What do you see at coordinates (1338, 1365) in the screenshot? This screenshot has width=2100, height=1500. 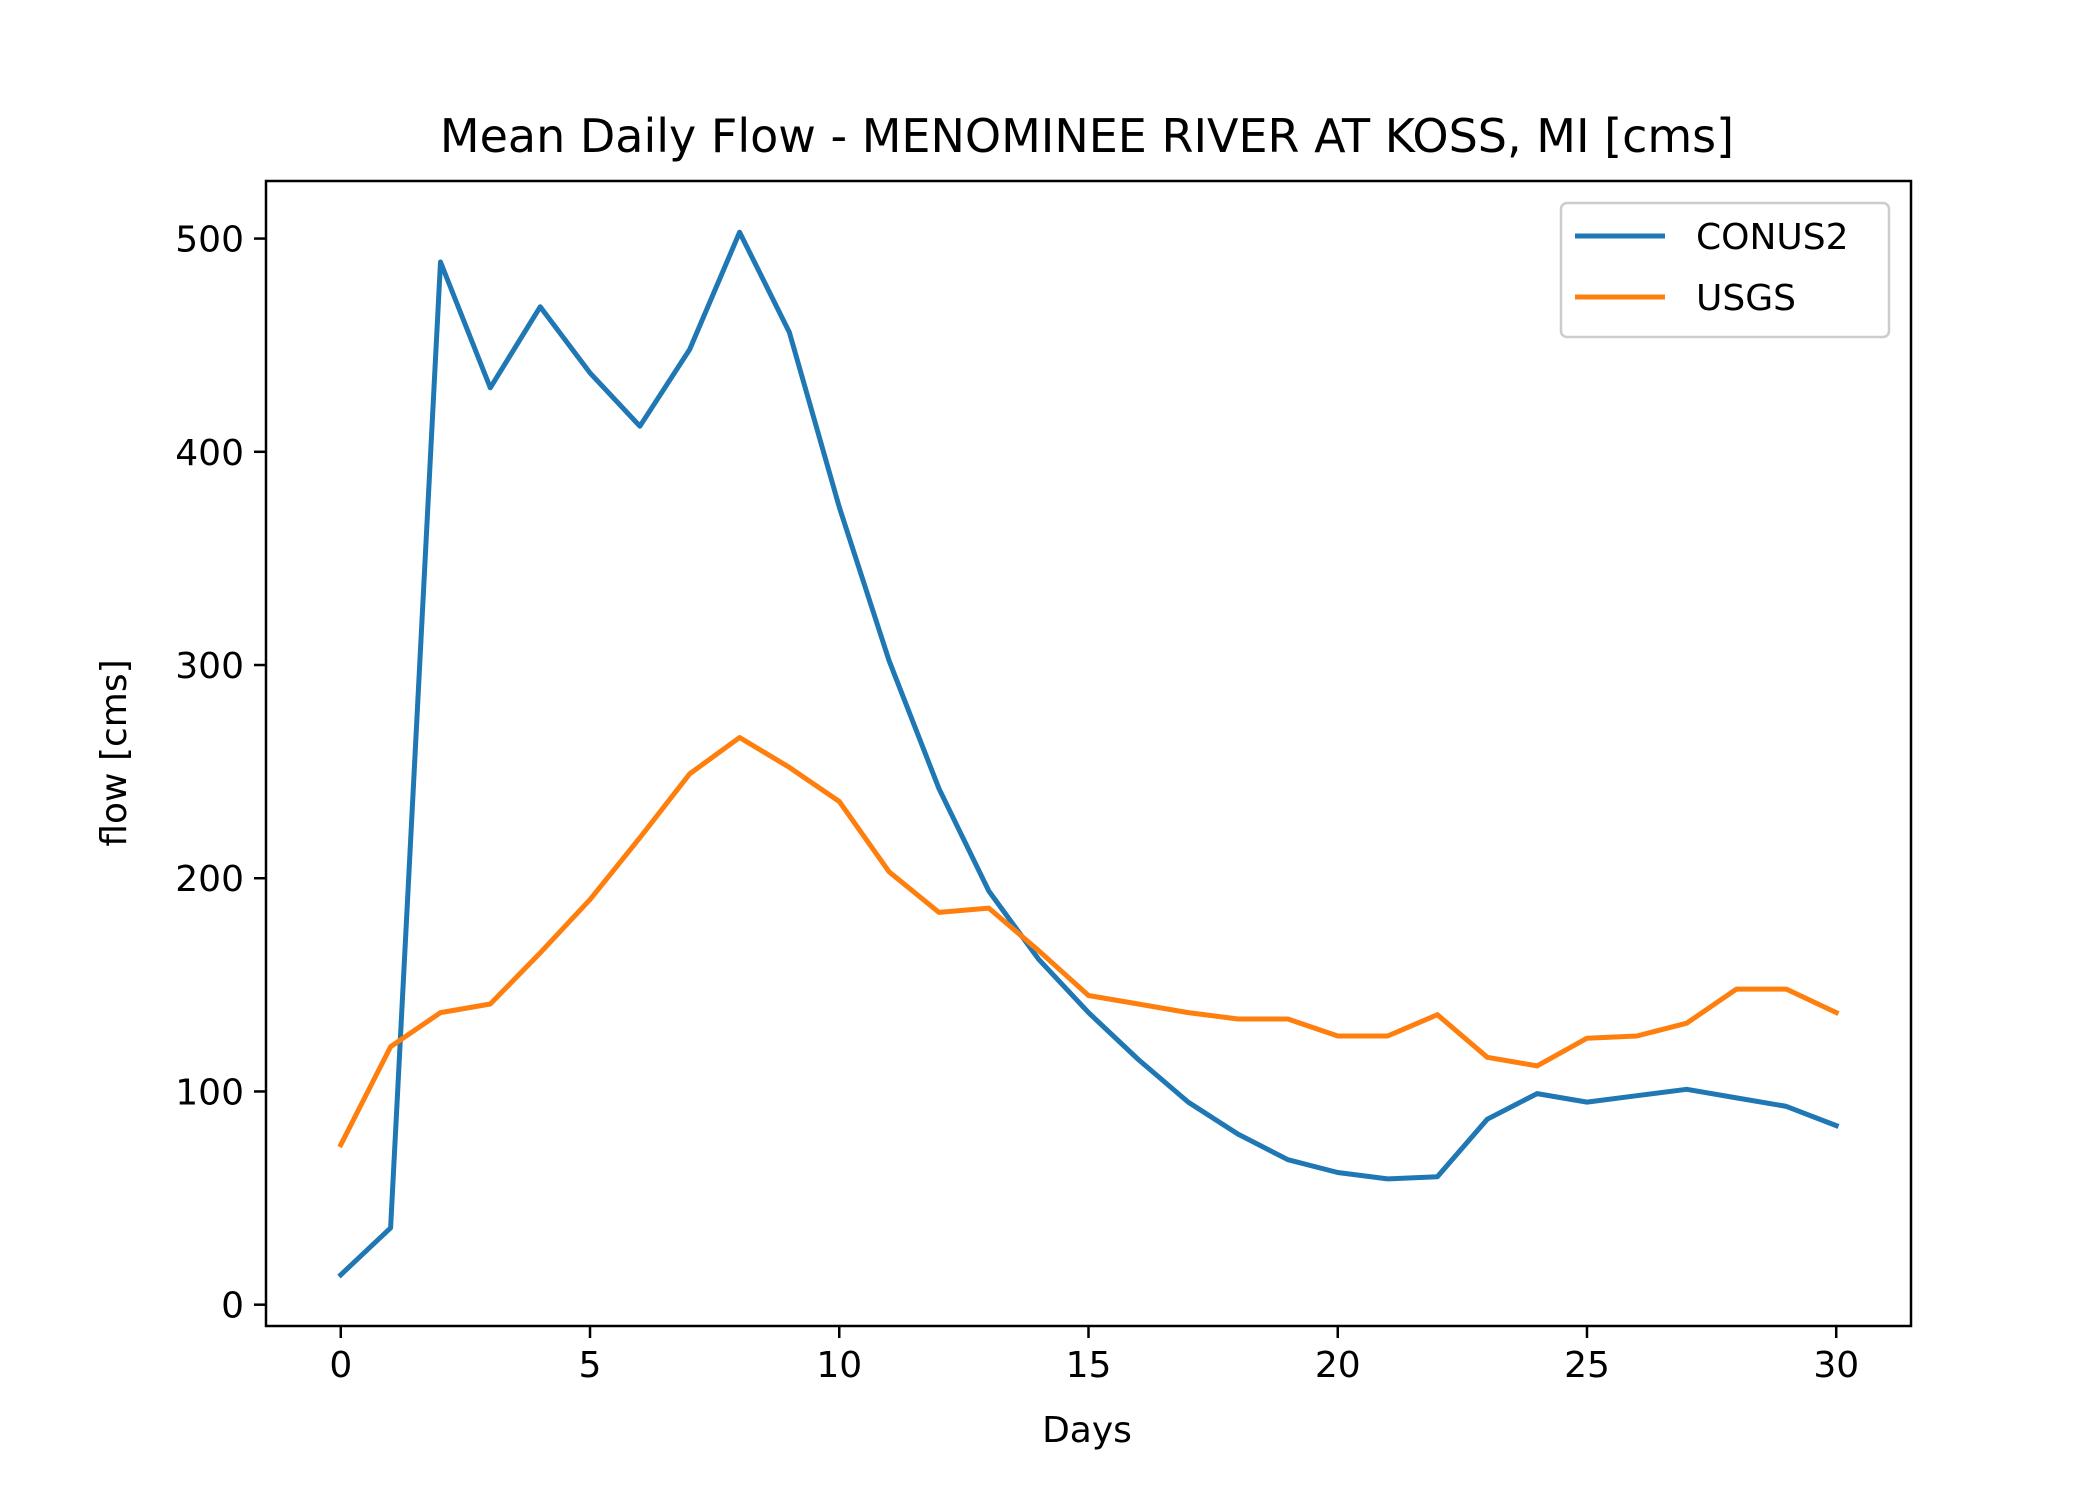 I see `x-tick-label: 20` at bounding box center [1338, 1365].